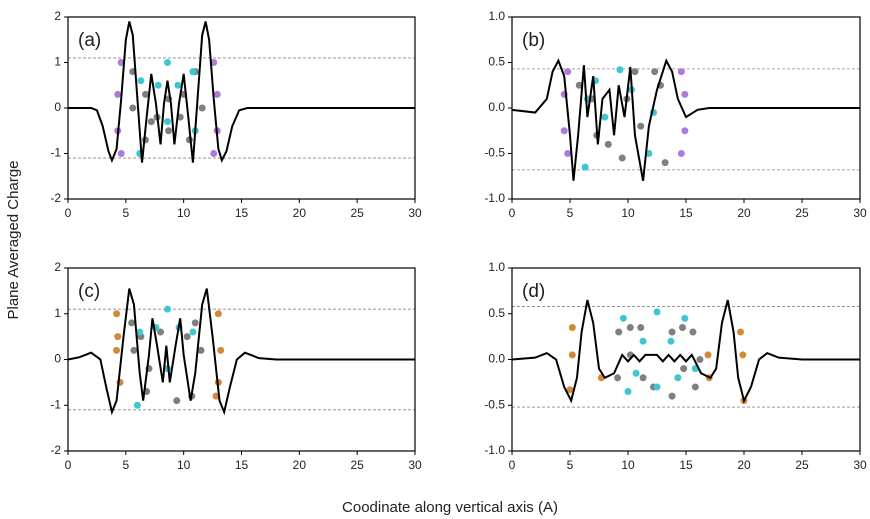  I want to click on y-axis-title: Plane Averaged Charge, so click(13, 239).